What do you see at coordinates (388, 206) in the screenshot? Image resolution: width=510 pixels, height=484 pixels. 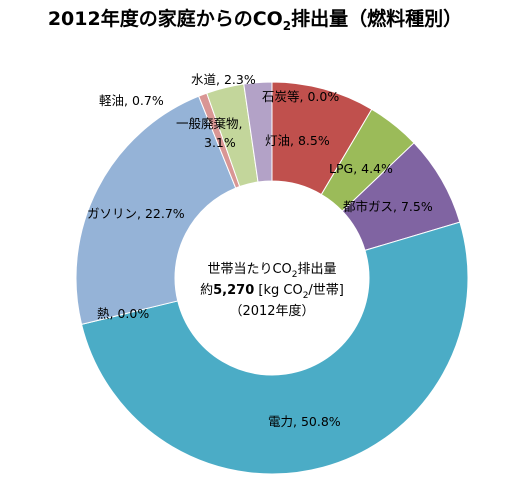 I see `label-toshigas: 都市ガス, 7.5%` at bounding box center [388, 206].